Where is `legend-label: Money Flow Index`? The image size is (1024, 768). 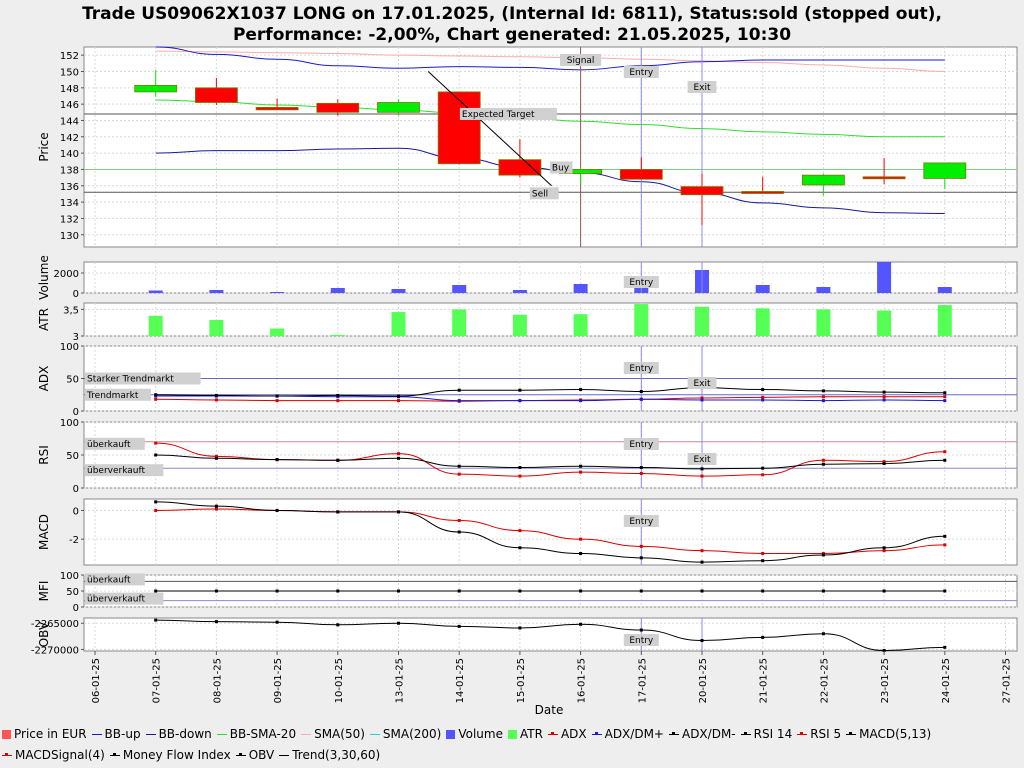 legend-label: Money Flow Index is located at coordinates (176, 755).